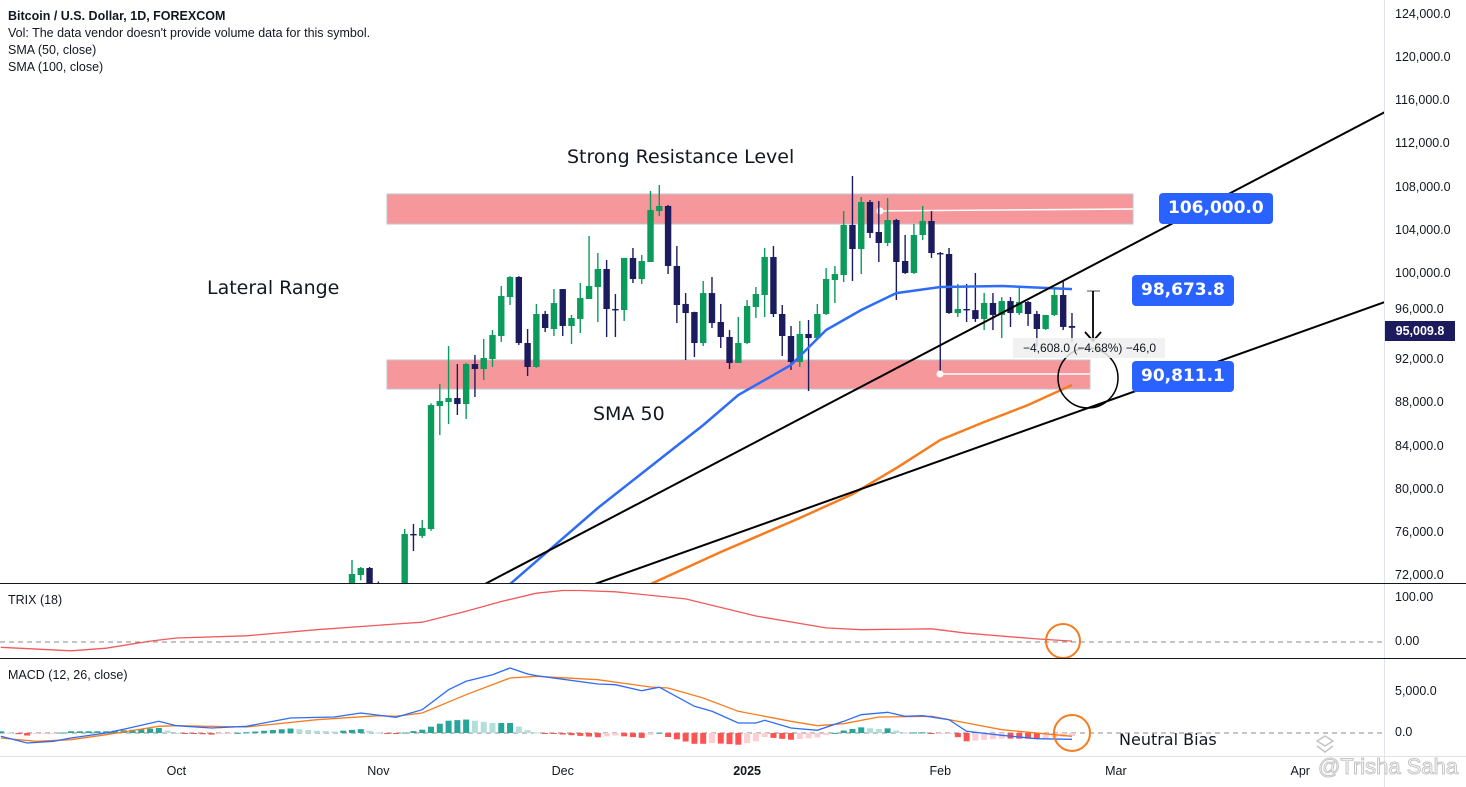 This screenshot has width=1466, height=787. Describe the element at coordinates (880, 211) in the screenshot. I see `resistance-ray-handle` at that location.